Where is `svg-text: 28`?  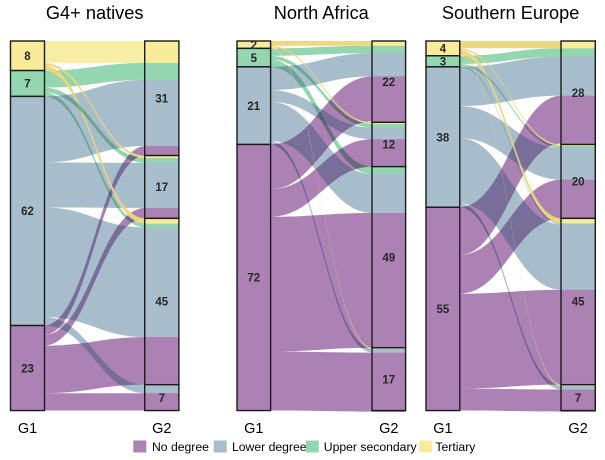
svg-text: 28 is located at coordinates (578, 94).